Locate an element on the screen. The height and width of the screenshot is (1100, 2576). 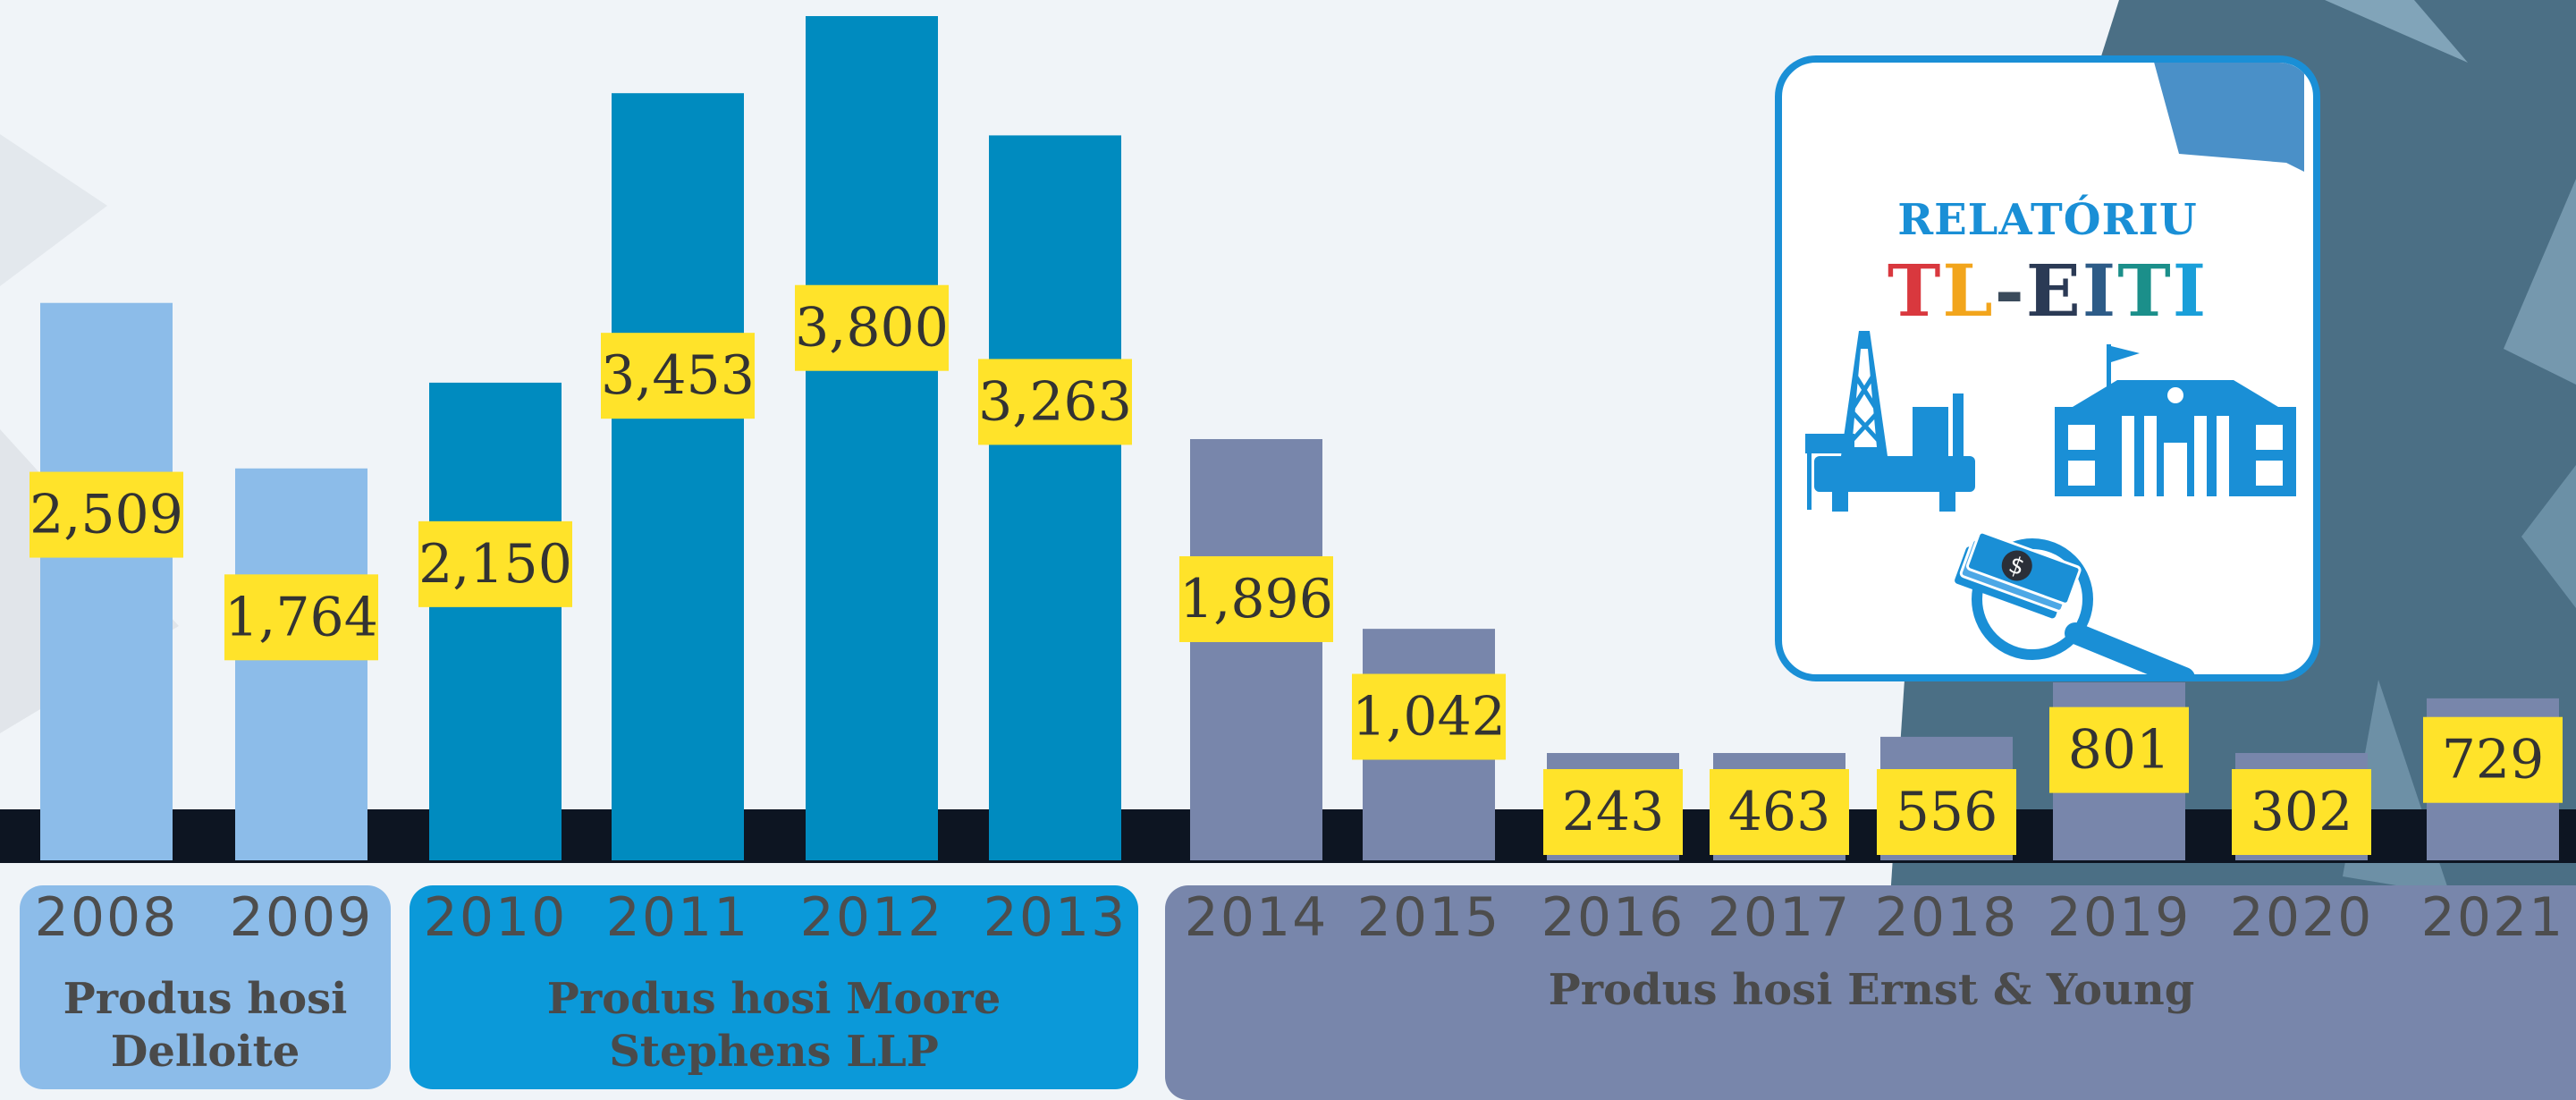
data-label-box-2015 is located at coordinates (1429, 716).